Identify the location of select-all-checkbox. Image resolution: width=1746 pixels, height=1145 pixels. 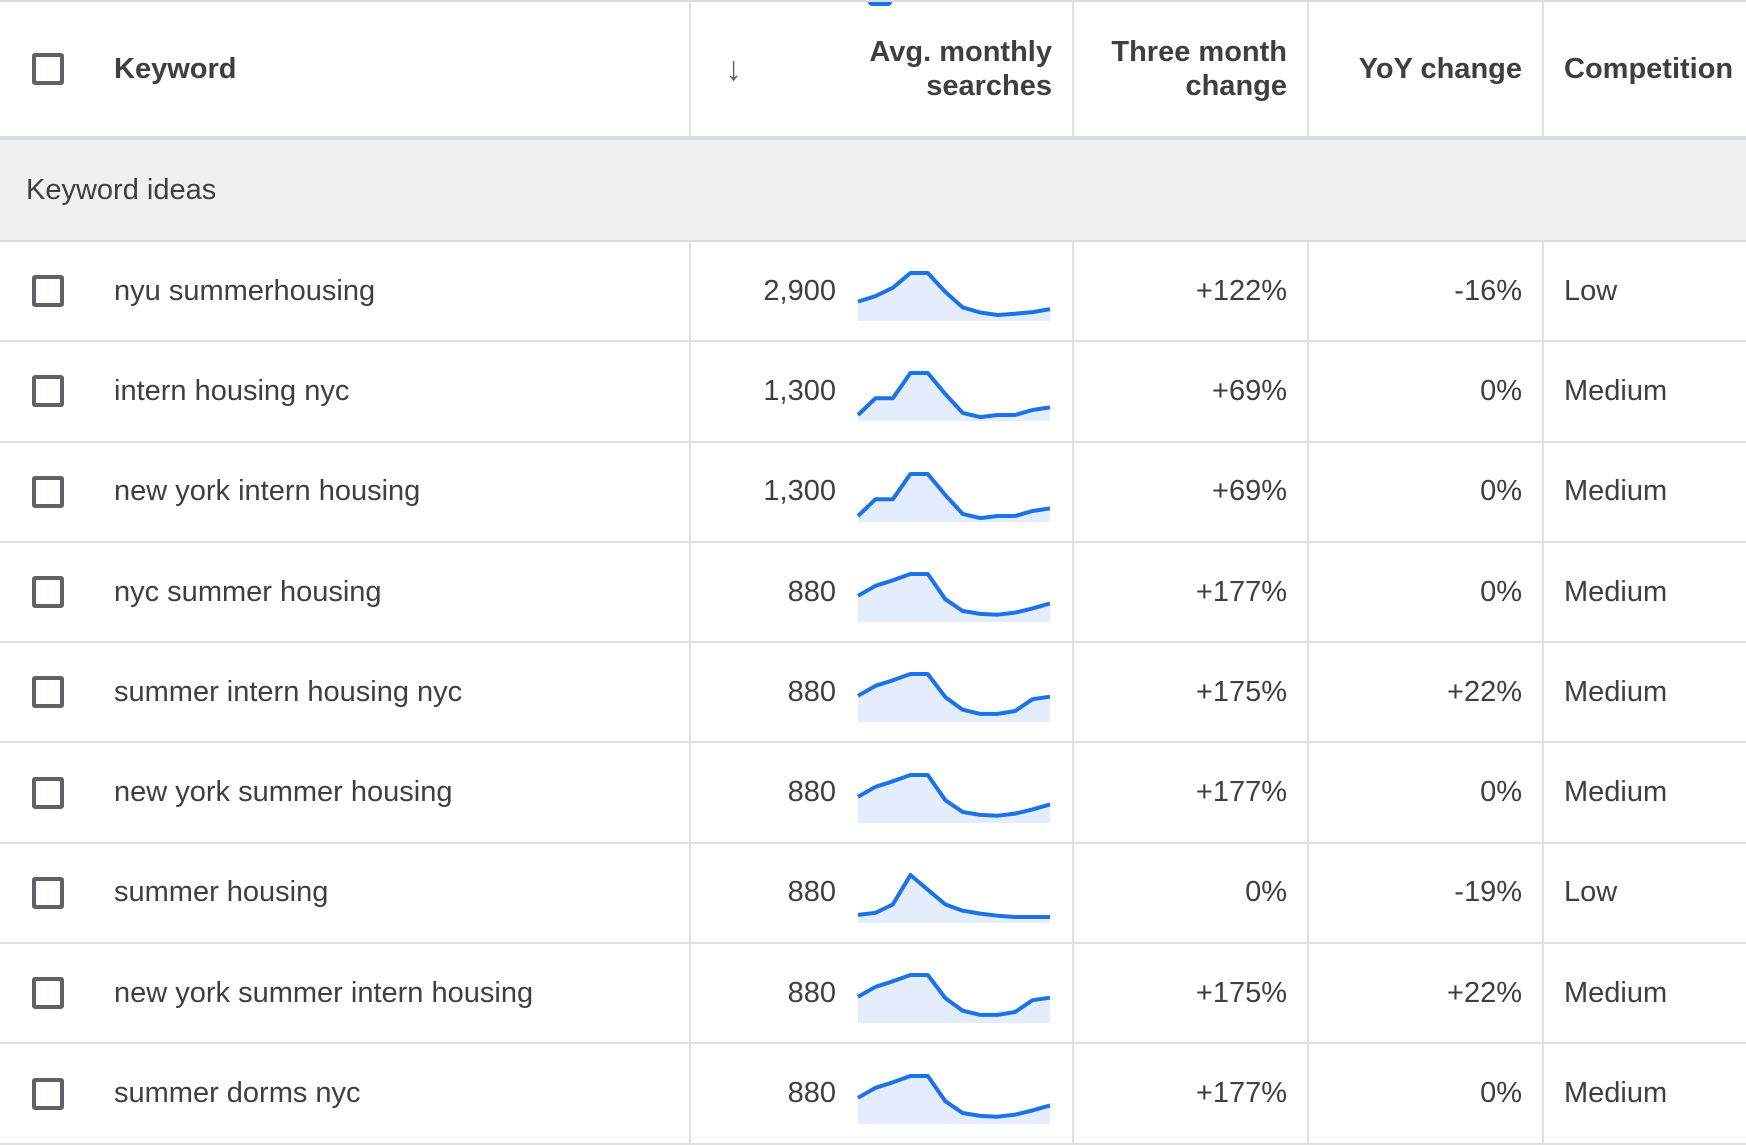
(47, 69).